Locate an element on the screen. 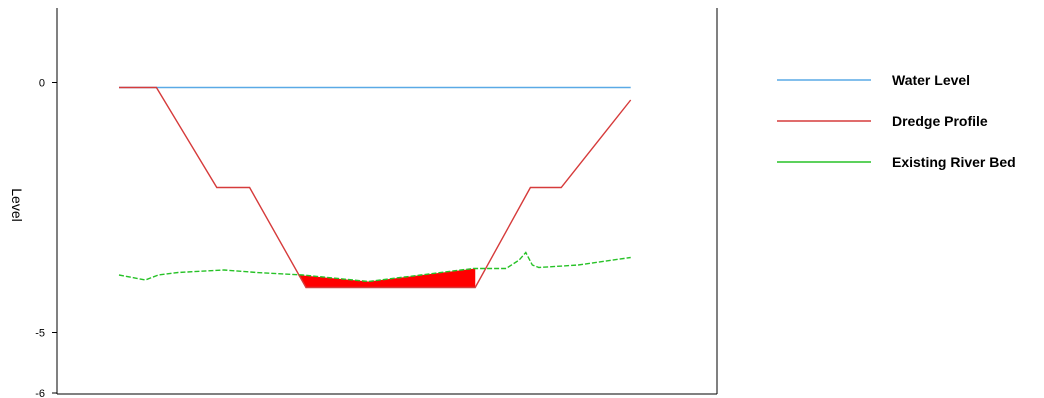 Image resolution: width=1044 pixels, height=398 pixels. legend-label: Dredge Profile is located at coordinates (940, 121).